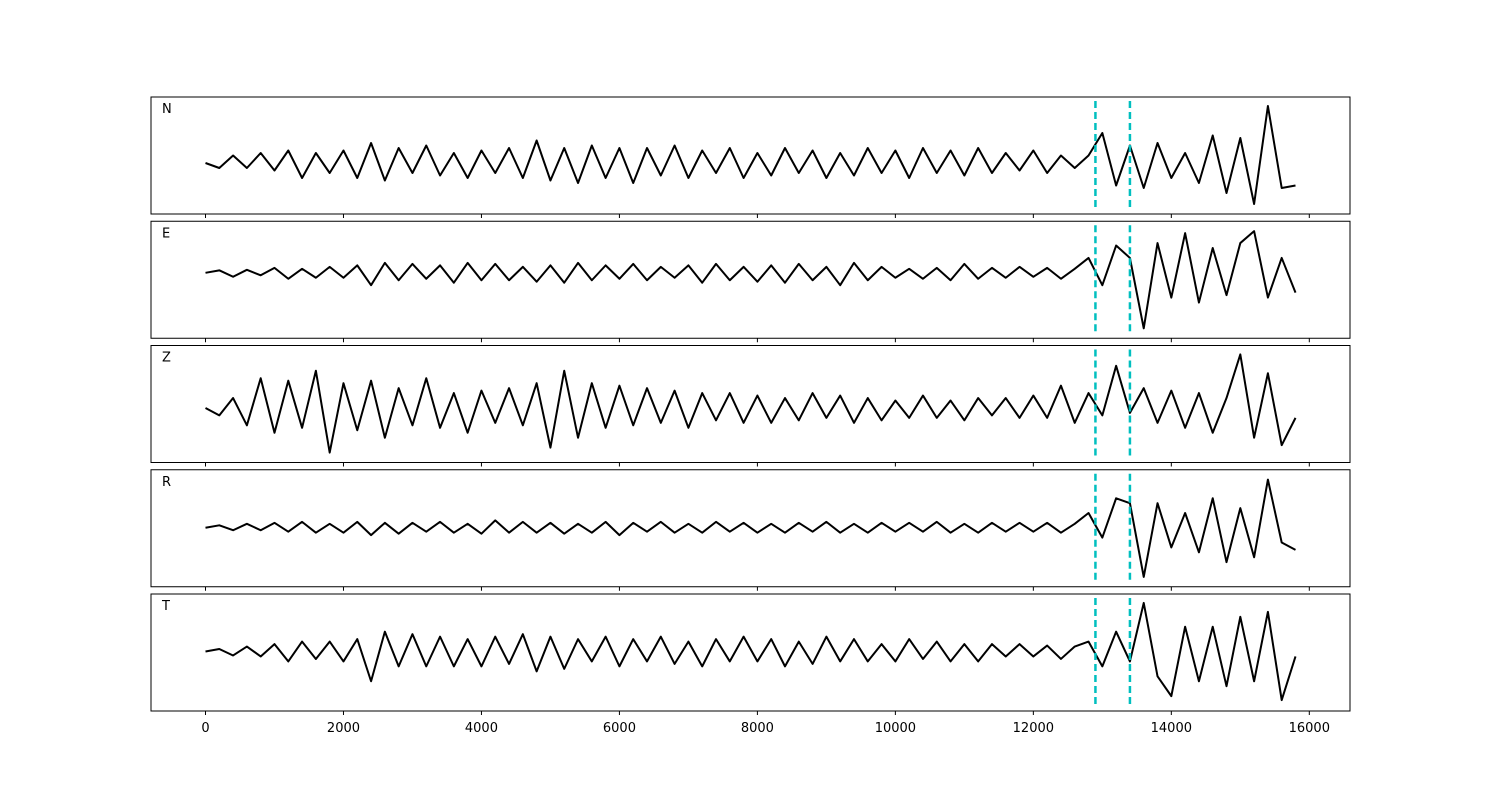 The height and width of the screenshot is (800, 1500). I want to click on panel-label: R, so click(166, 482).